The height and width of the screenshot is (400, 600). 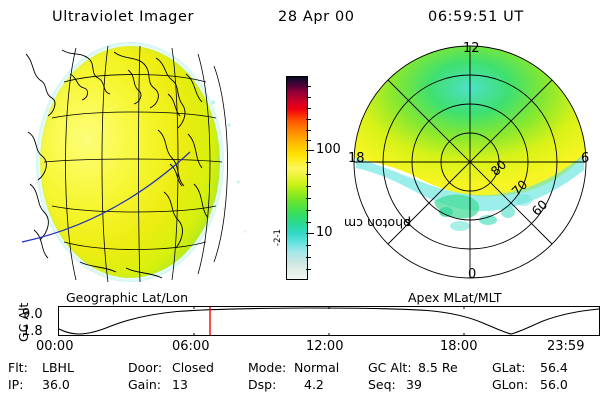 What do you see at coordinates (237, 163) in the screenshot?
I see `globe-limb-speckle` at bounding box center [237, 163].